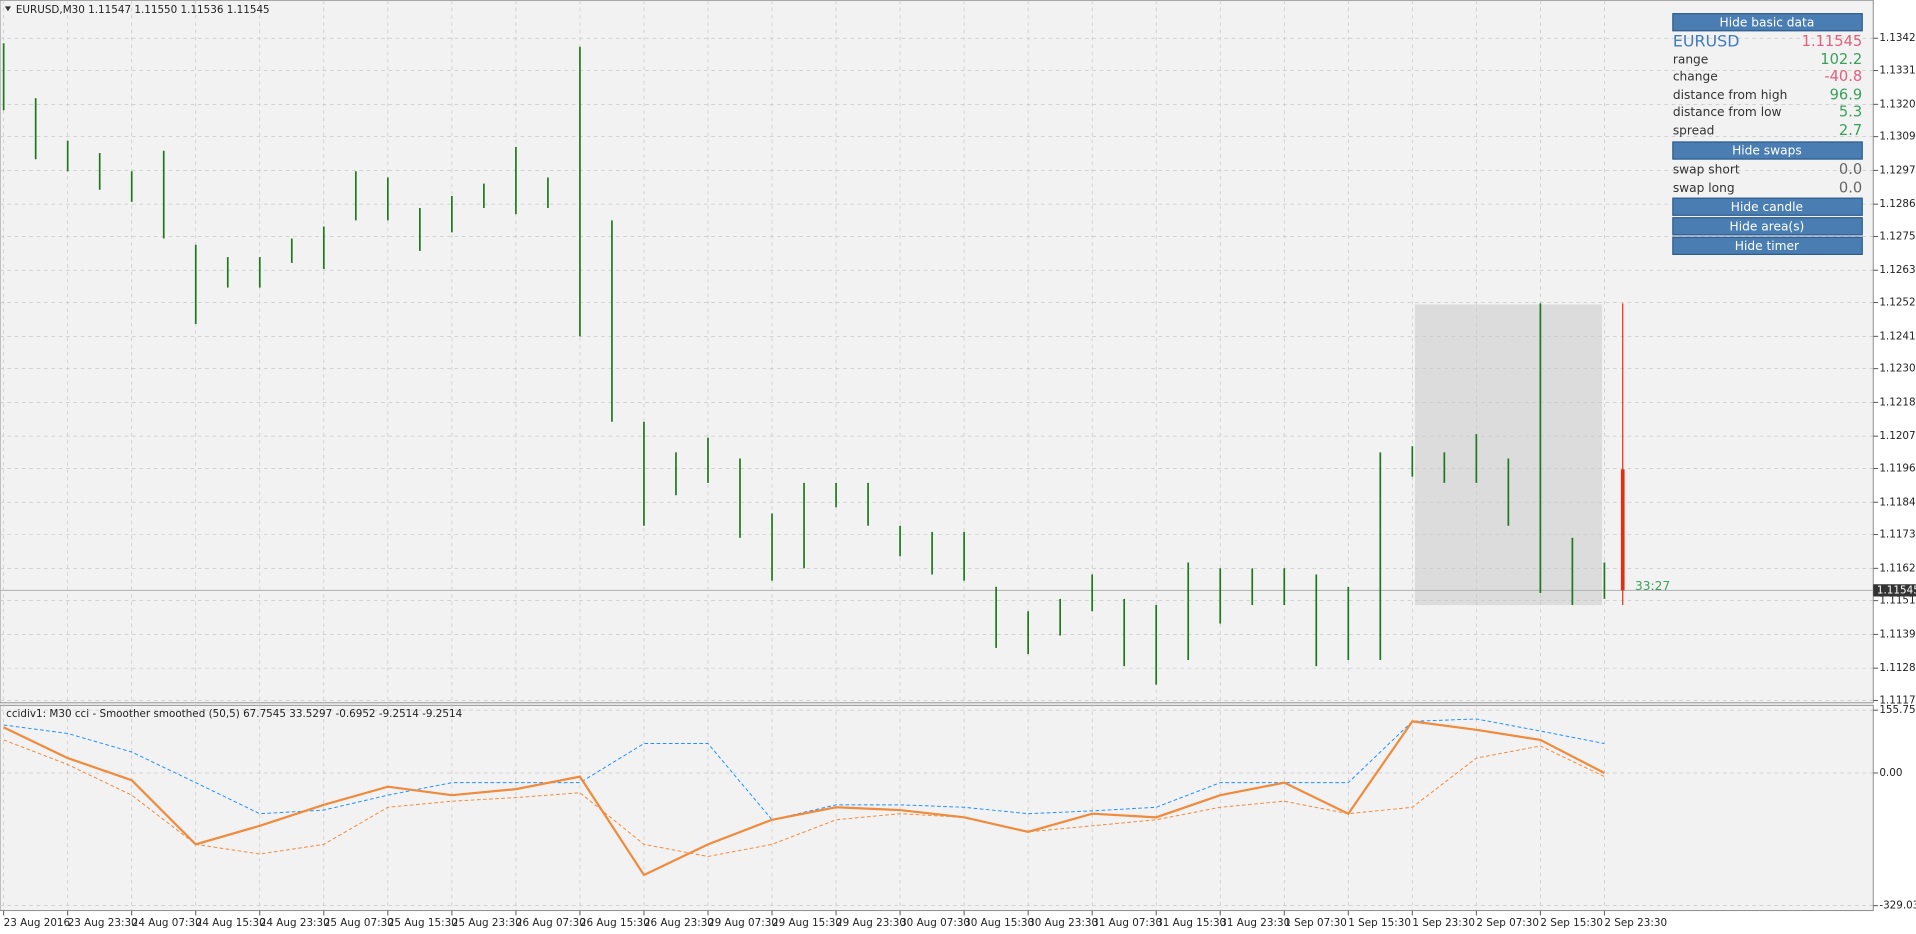 The width and height of the screenshot is (1916, 934). Describe the element at coordinates (1191, 923) in the screenshot. I see `x-tick-label: 31 Aug 15:30` at that location.